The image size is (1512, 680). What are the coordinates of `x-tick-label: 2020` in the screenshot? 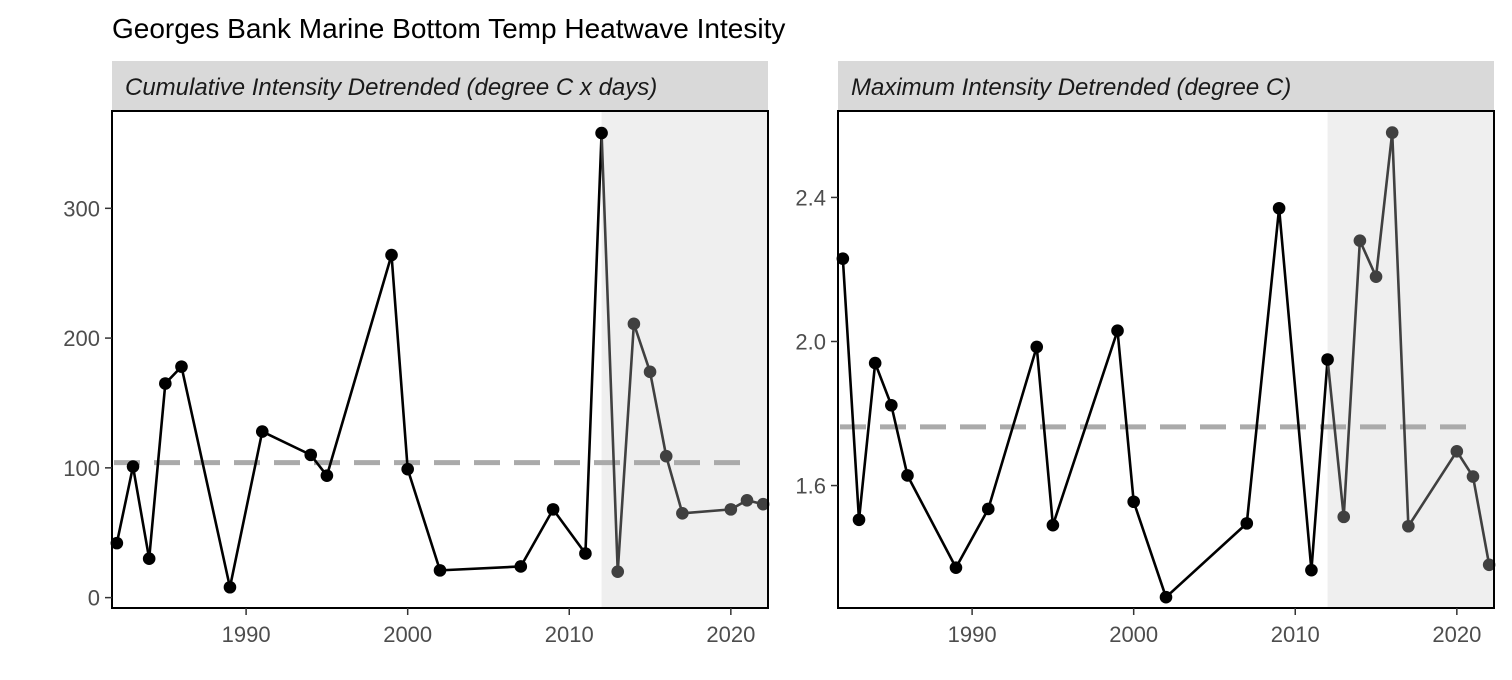 It's located at (730, 634).